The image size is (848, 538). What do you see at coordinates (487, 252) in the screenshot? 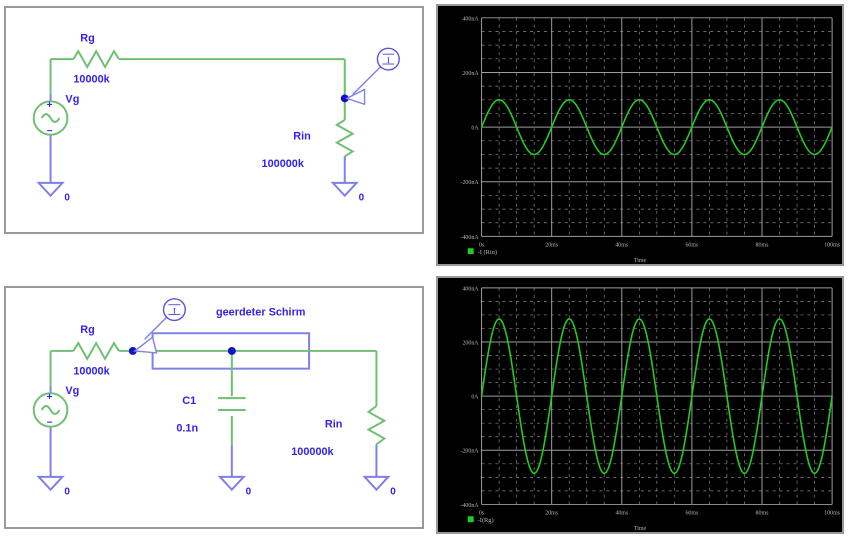
I see `legend-label: -I (Rin)` at bounding box center [487, 252].